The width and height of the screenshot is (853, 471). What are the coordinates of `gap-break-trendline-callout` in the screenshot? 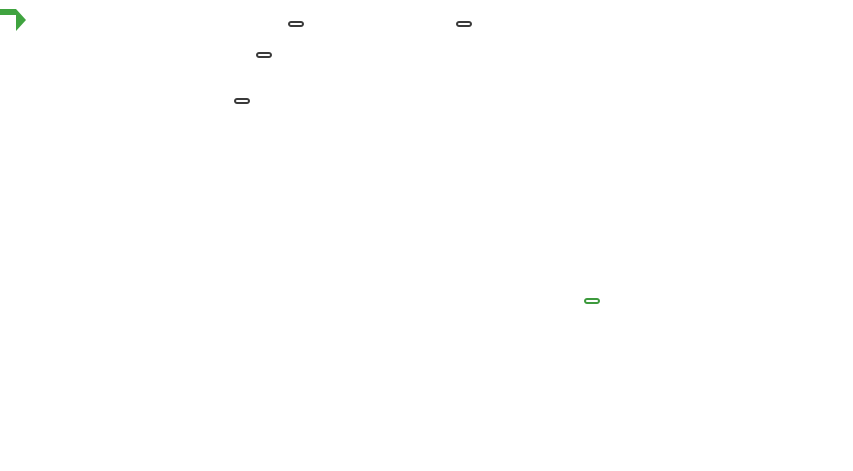 It's located at (242, 101).